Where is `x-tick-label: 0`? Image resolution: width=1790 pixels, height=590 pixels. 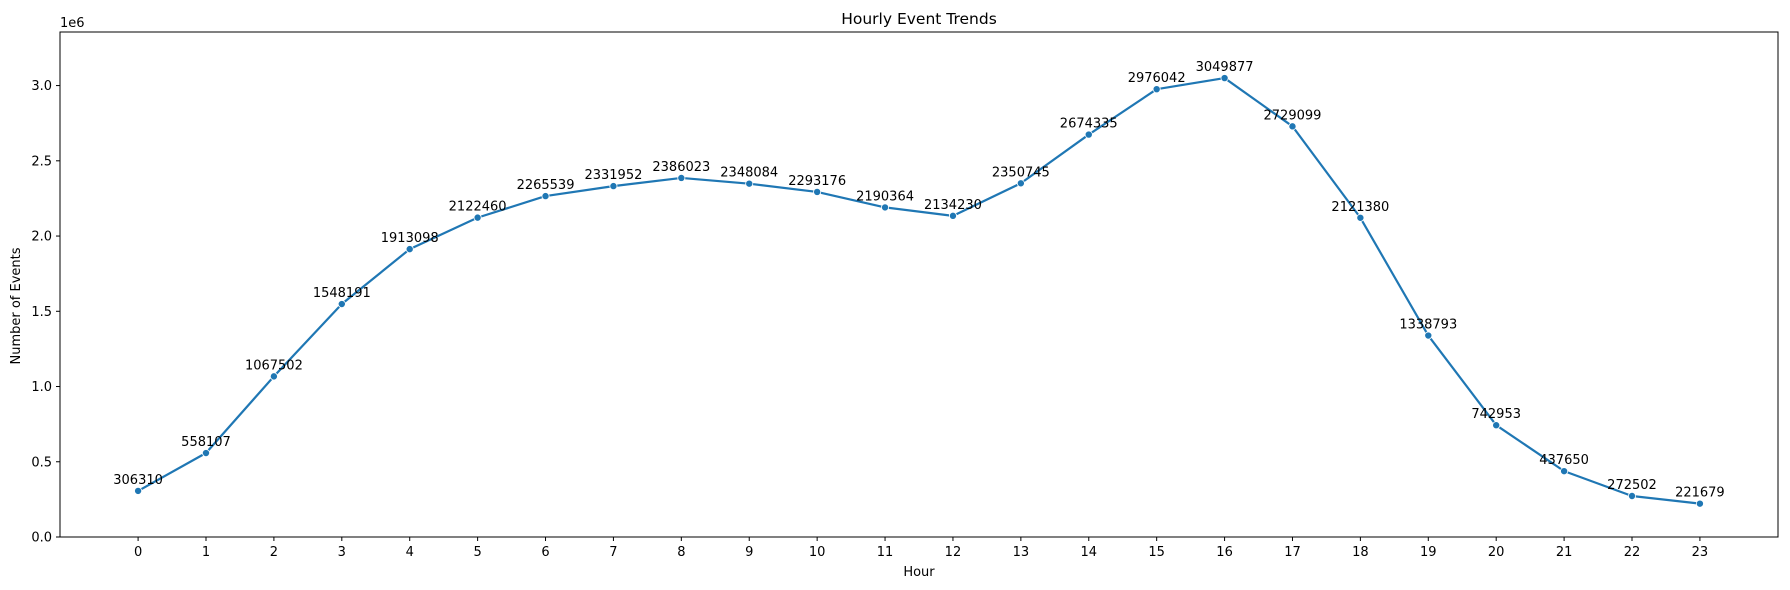 x-tick-label: 0 is located at coordinates (138, 552).